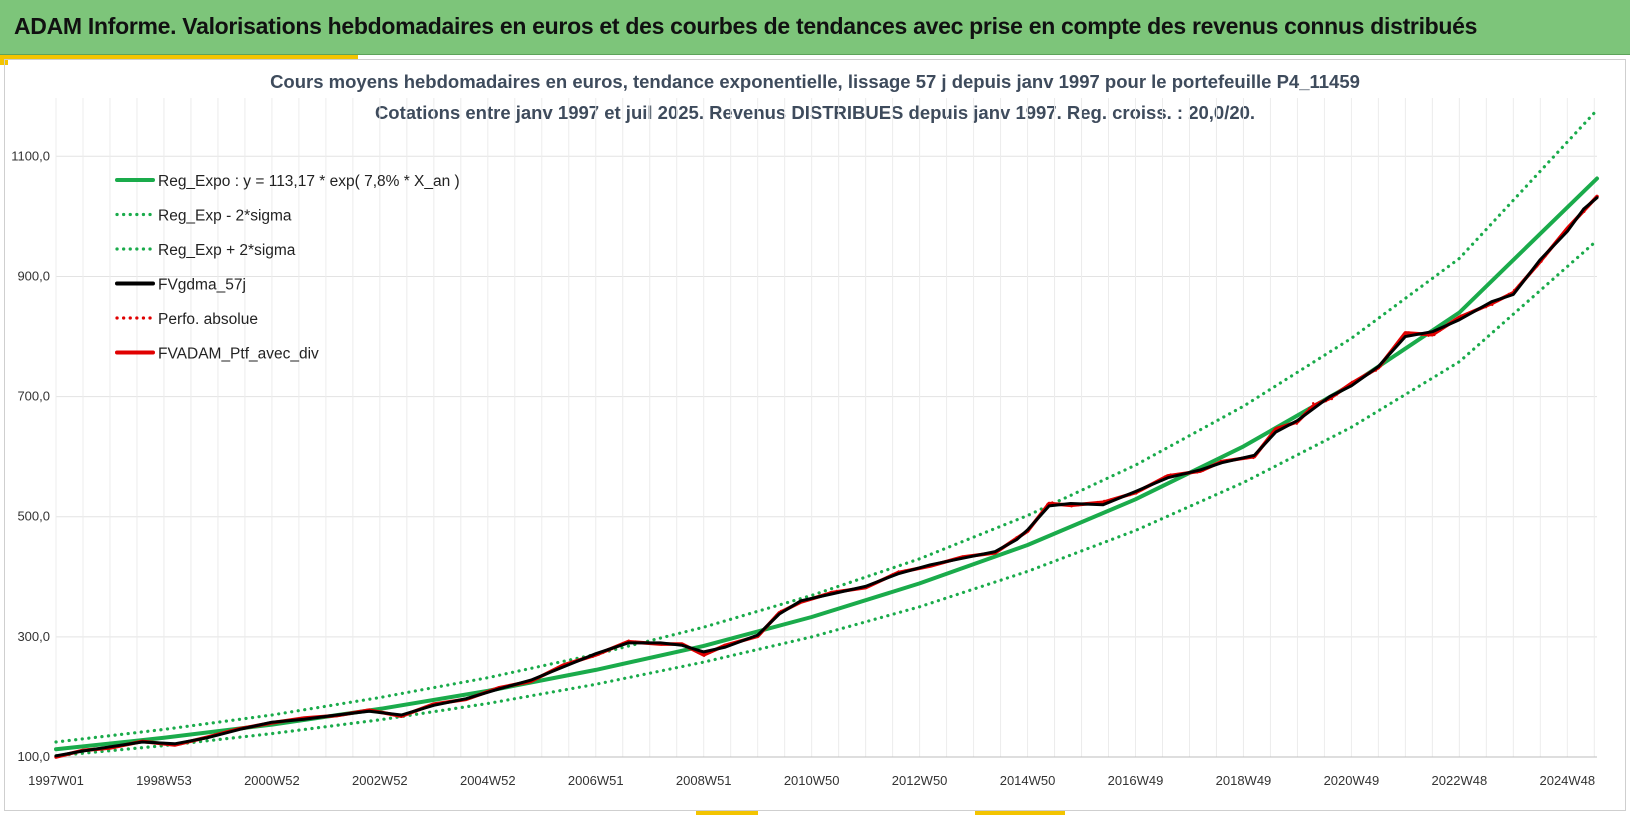  I want to click on x-tick-label: 2002W52, so click(380, 780).